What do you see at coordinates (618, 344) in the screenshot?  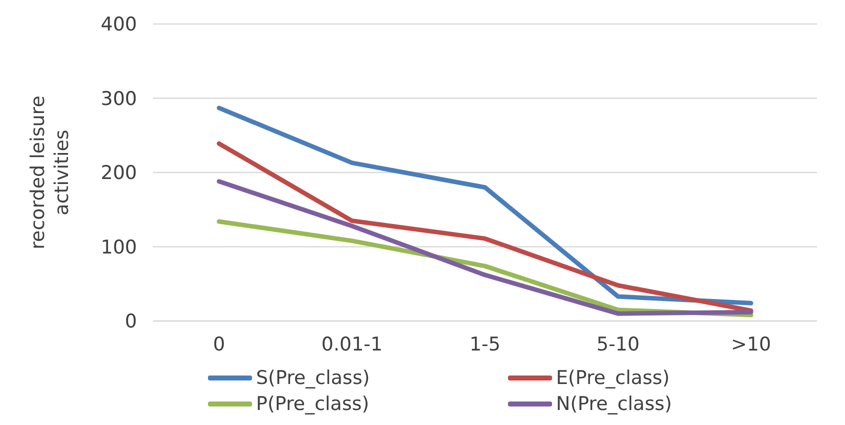 I see `x-tick-label: 5-10` at bounding box center [618, 344].